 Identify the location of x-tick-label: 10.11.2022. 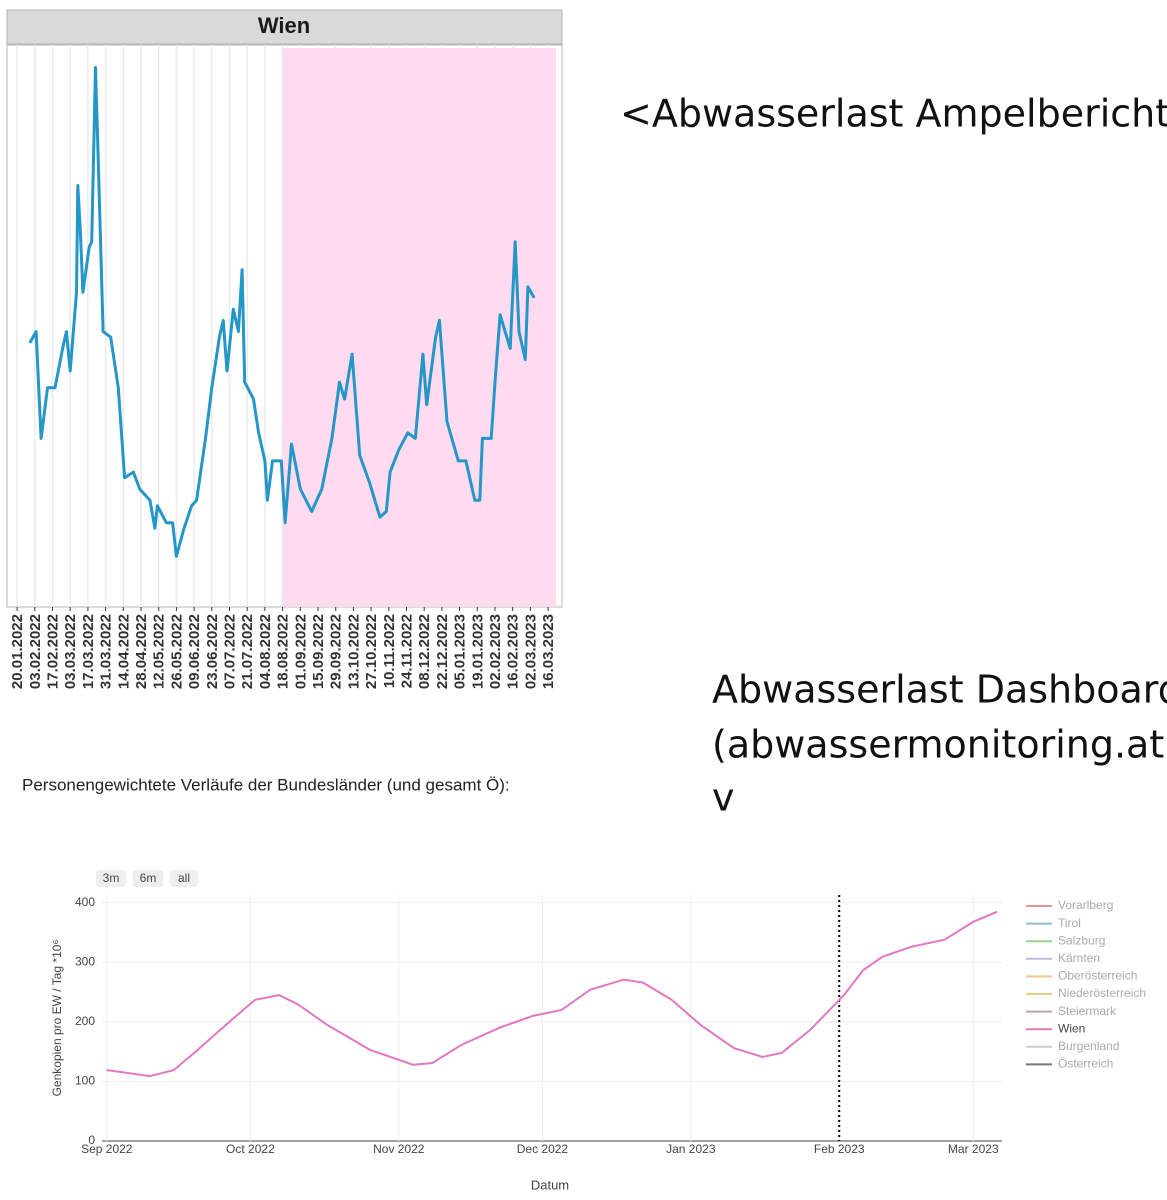
(389, 651).